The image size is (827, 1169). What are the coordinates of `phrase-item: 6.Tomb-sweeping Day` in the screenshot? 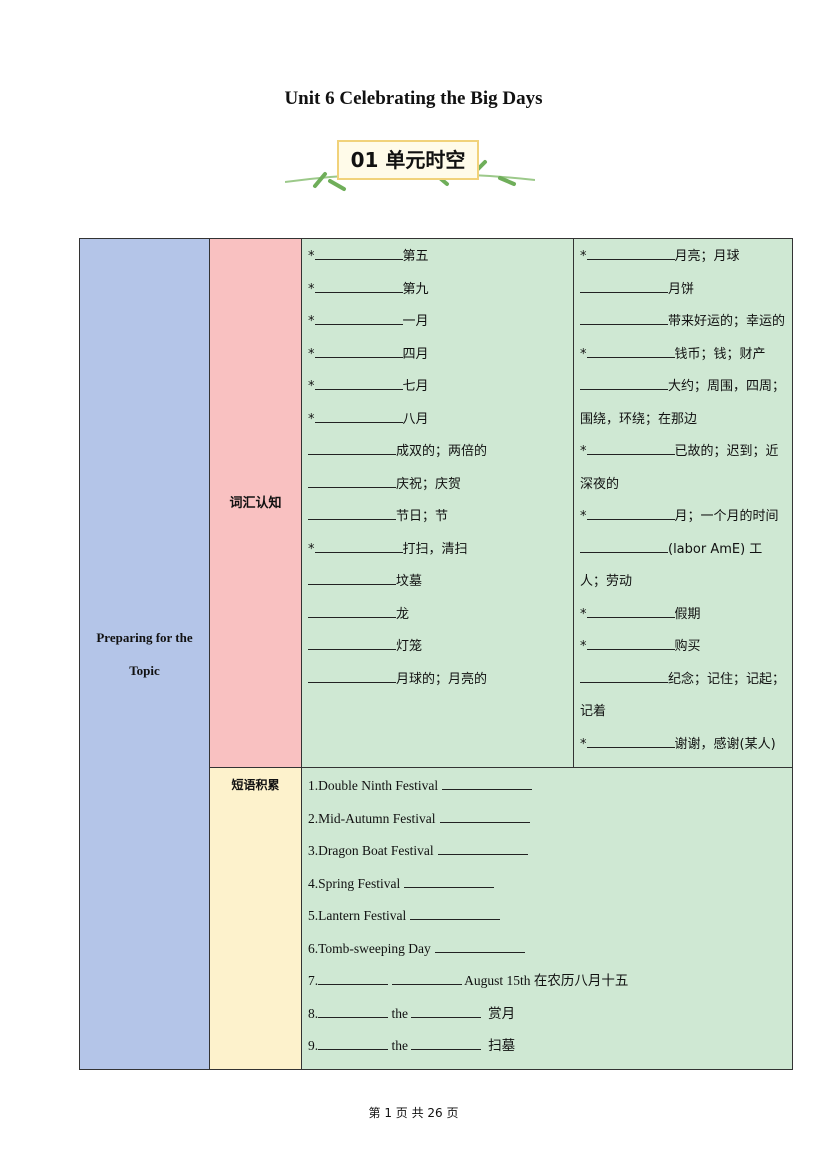 It's located at (547, 949).